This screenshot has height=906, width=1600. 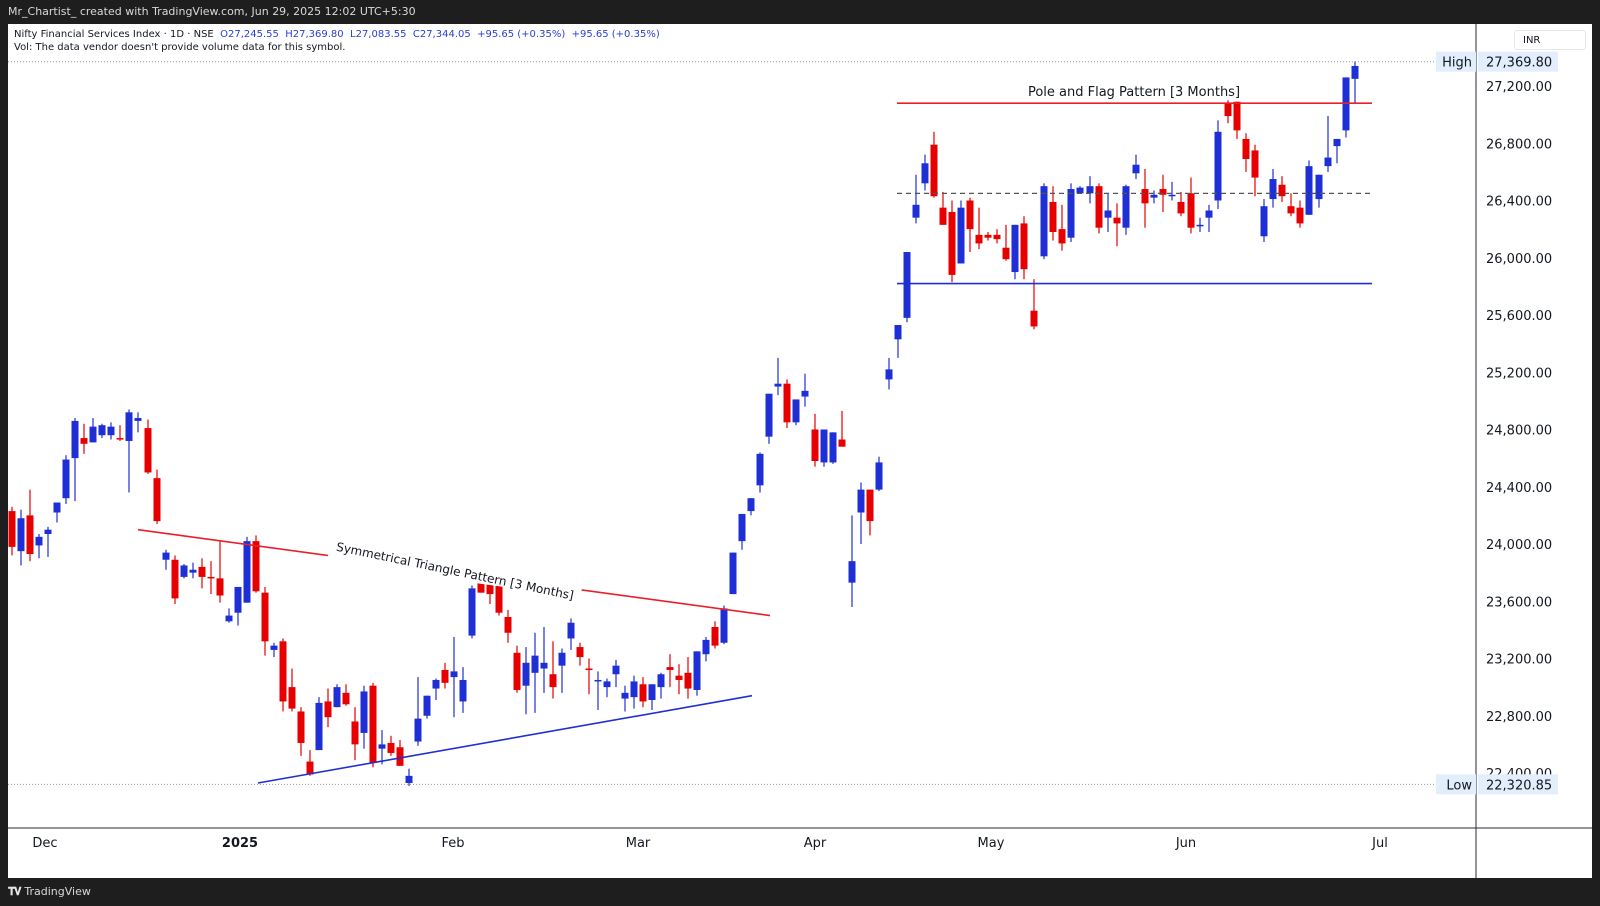 What do you see at coordinates (49, 892) in the screenshot?
I see `footer: 𝐓𝐕 TradingView` at bounding box center [49, 892].